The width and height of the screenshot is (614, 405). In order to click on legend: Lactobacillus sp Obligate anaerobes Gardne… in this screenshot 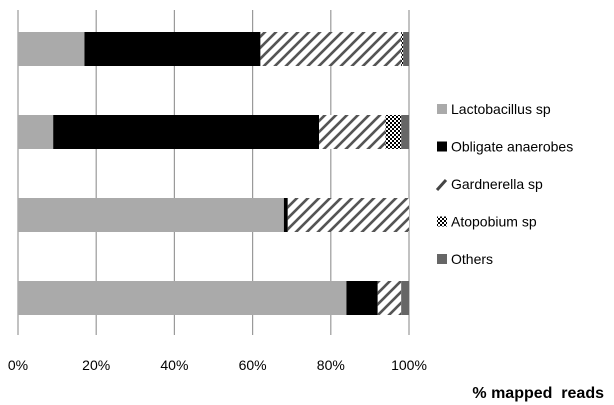, I will do `click(504, 184)`.